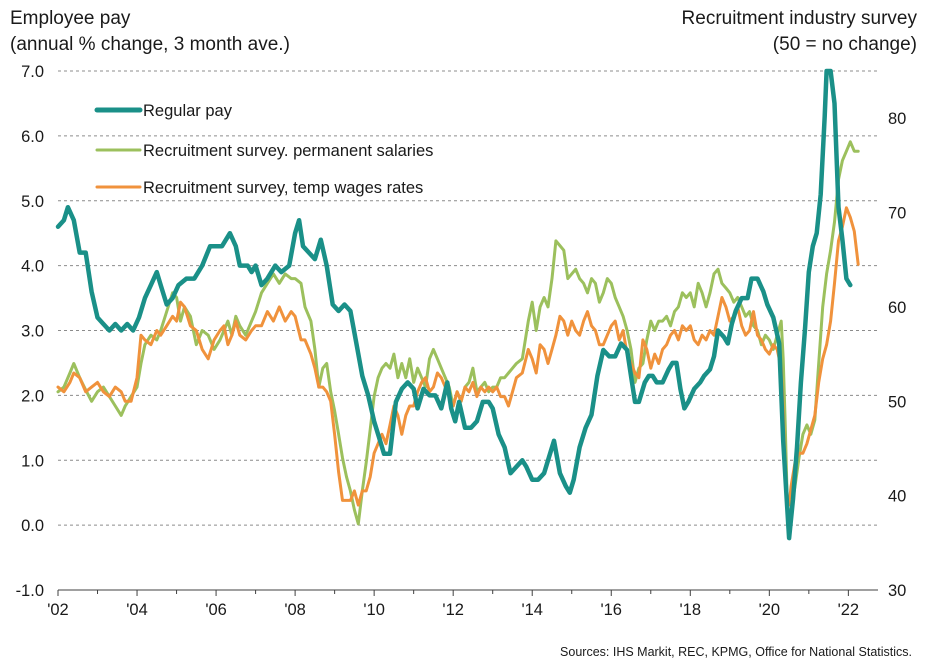  I want to click on right-tick-label: 40, so click(897, 497).